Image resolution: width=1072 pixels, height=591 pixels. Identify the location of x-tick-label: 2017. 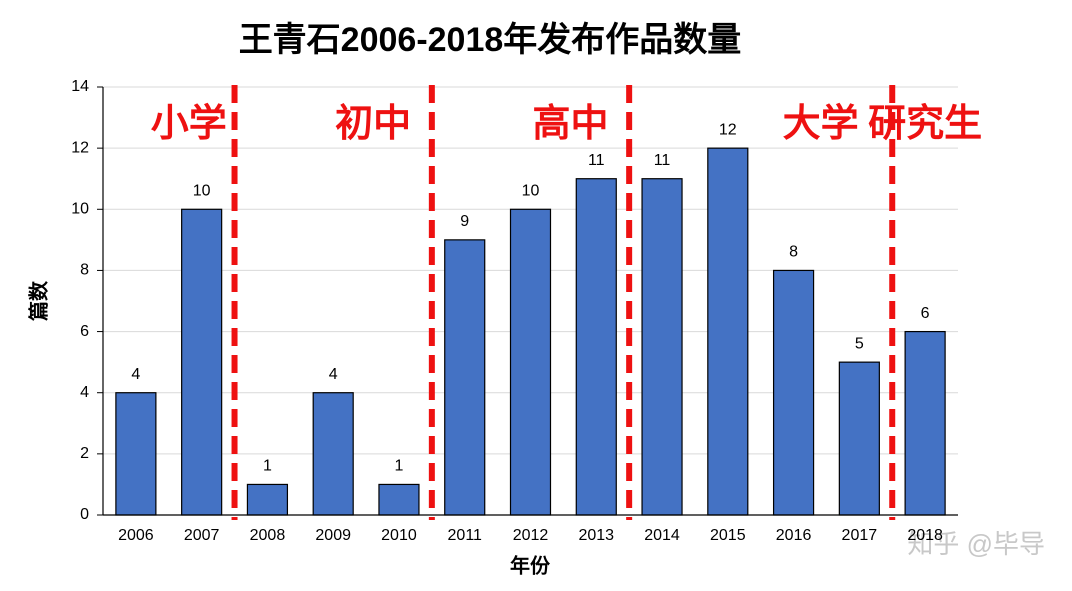
(860, 535).